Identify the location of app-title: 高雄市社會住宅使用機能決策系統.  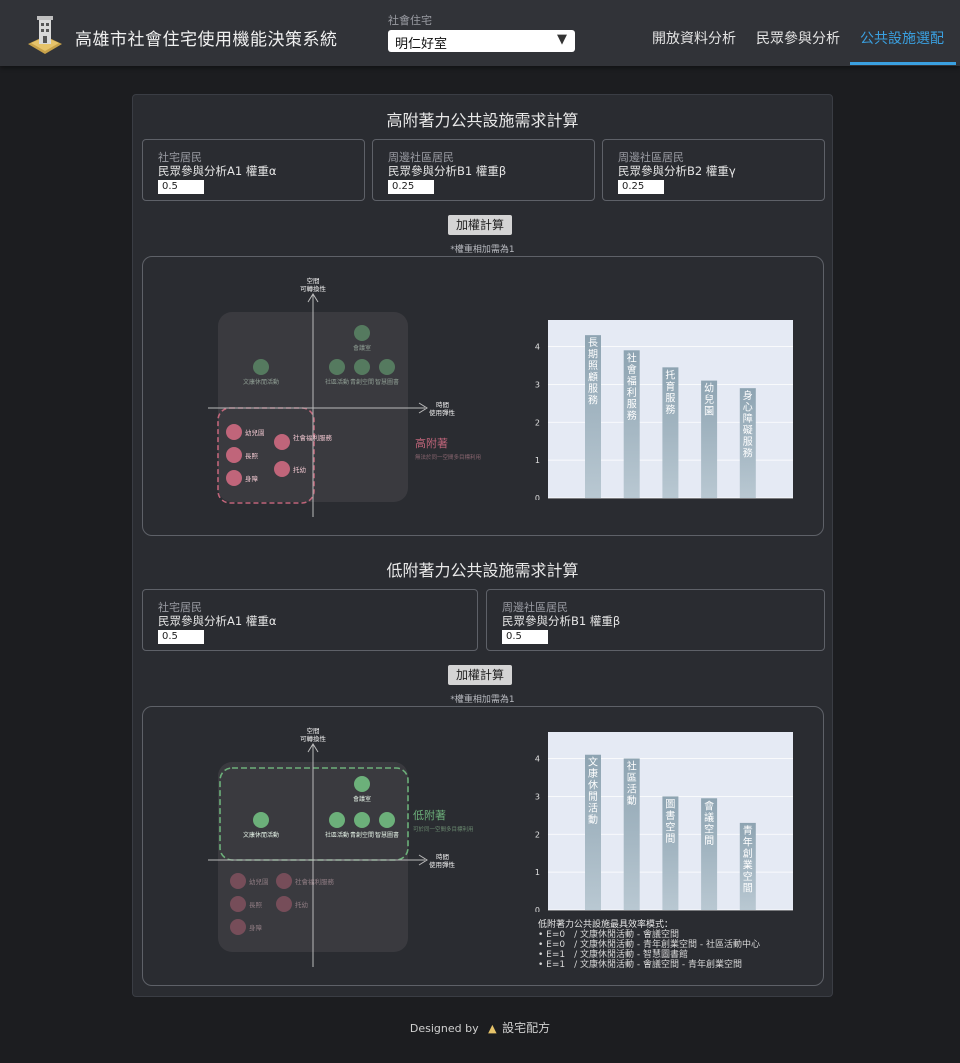
(206, 40).